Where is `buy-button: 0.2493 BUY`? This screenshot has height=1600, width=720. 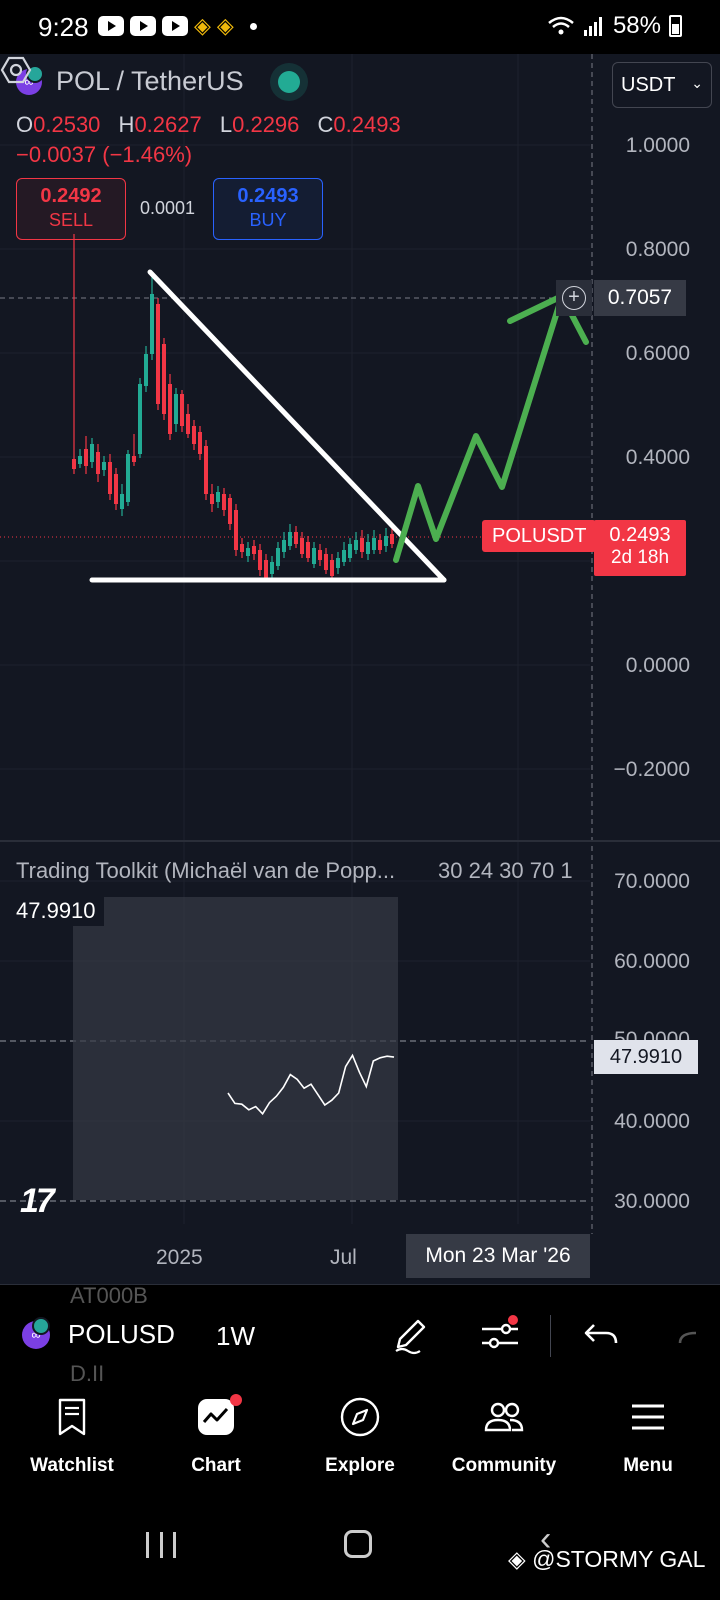 buy-button: 0.2493 BUY is located at coordinates (268, 209).